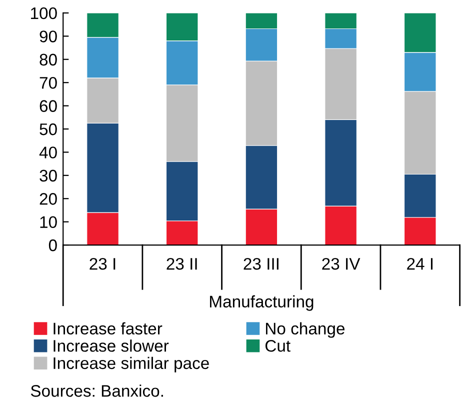  Describe the element at coordinates (108, 328) in the screenshot. I see `legend-label: Increase faster` at that location.